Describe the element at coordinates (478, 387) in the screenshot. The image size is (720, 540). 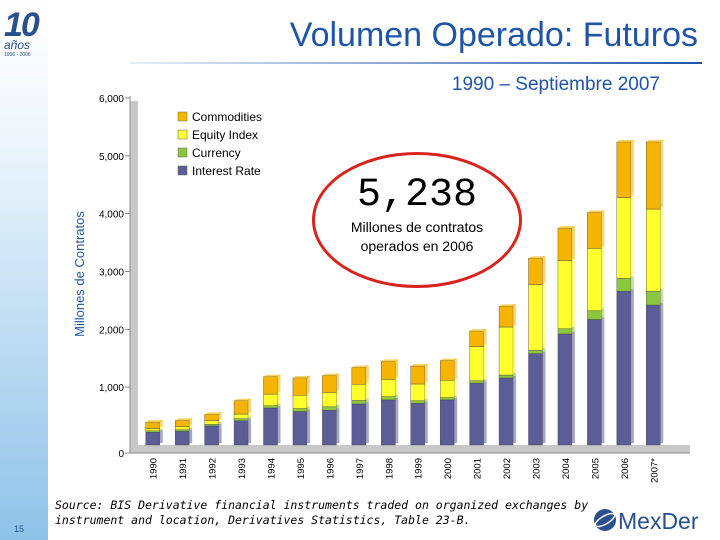
I see `bar-stack-2001` at that location.